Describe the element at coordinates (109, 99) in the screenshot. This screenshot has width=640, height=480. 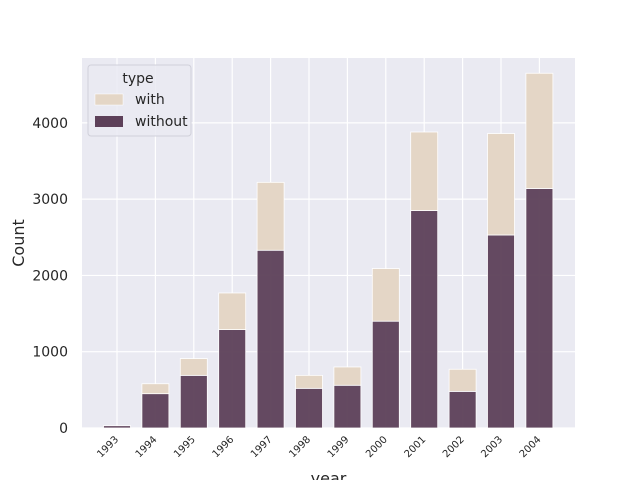
I see `legend-swatch-with` at that location.